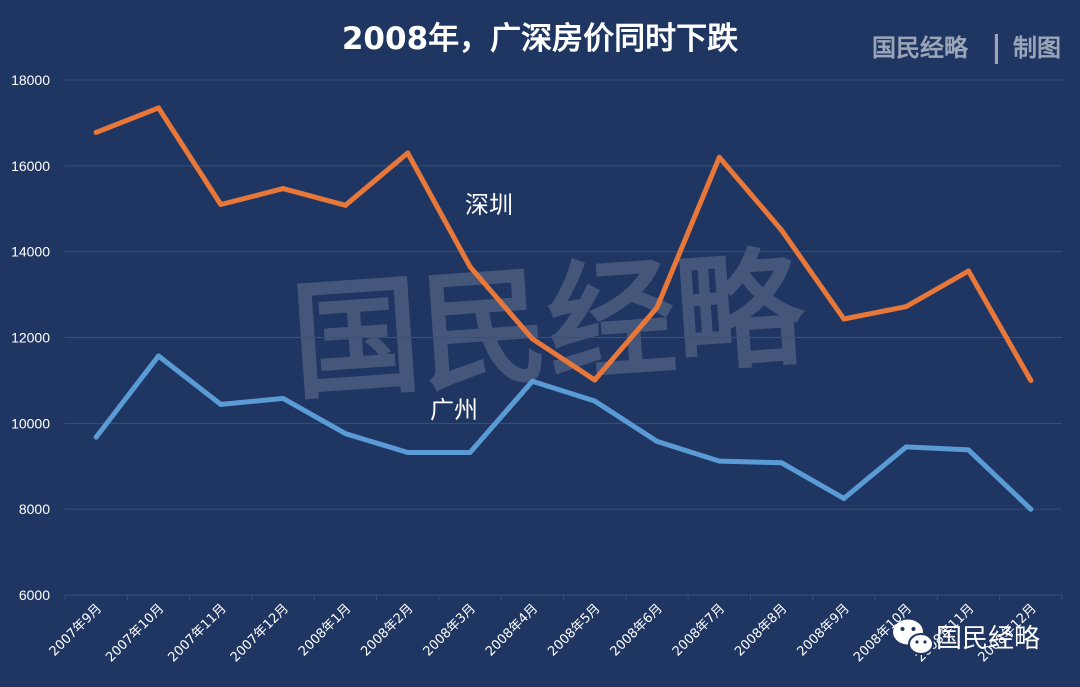 The width and height of the screenshot is (1080, 687). Describe the element at coordinates (454, 410) in the screenshot. I see `series-label-guangzhou: 广州` at that location.